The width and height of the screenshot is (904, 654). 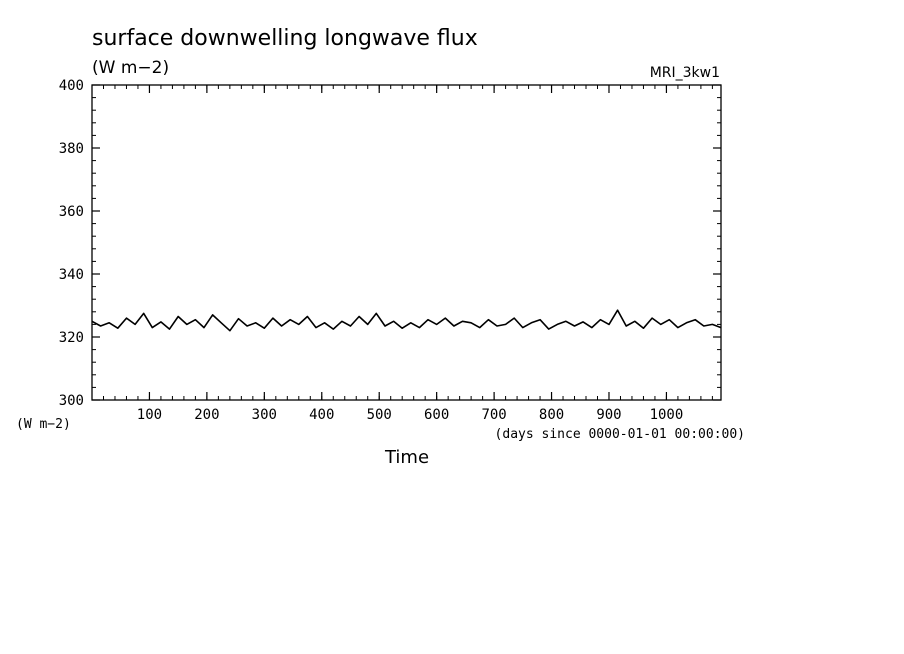 I want to click on y-tick-labels: 300 320 340 360 380 400, so click(x=71, y=243).